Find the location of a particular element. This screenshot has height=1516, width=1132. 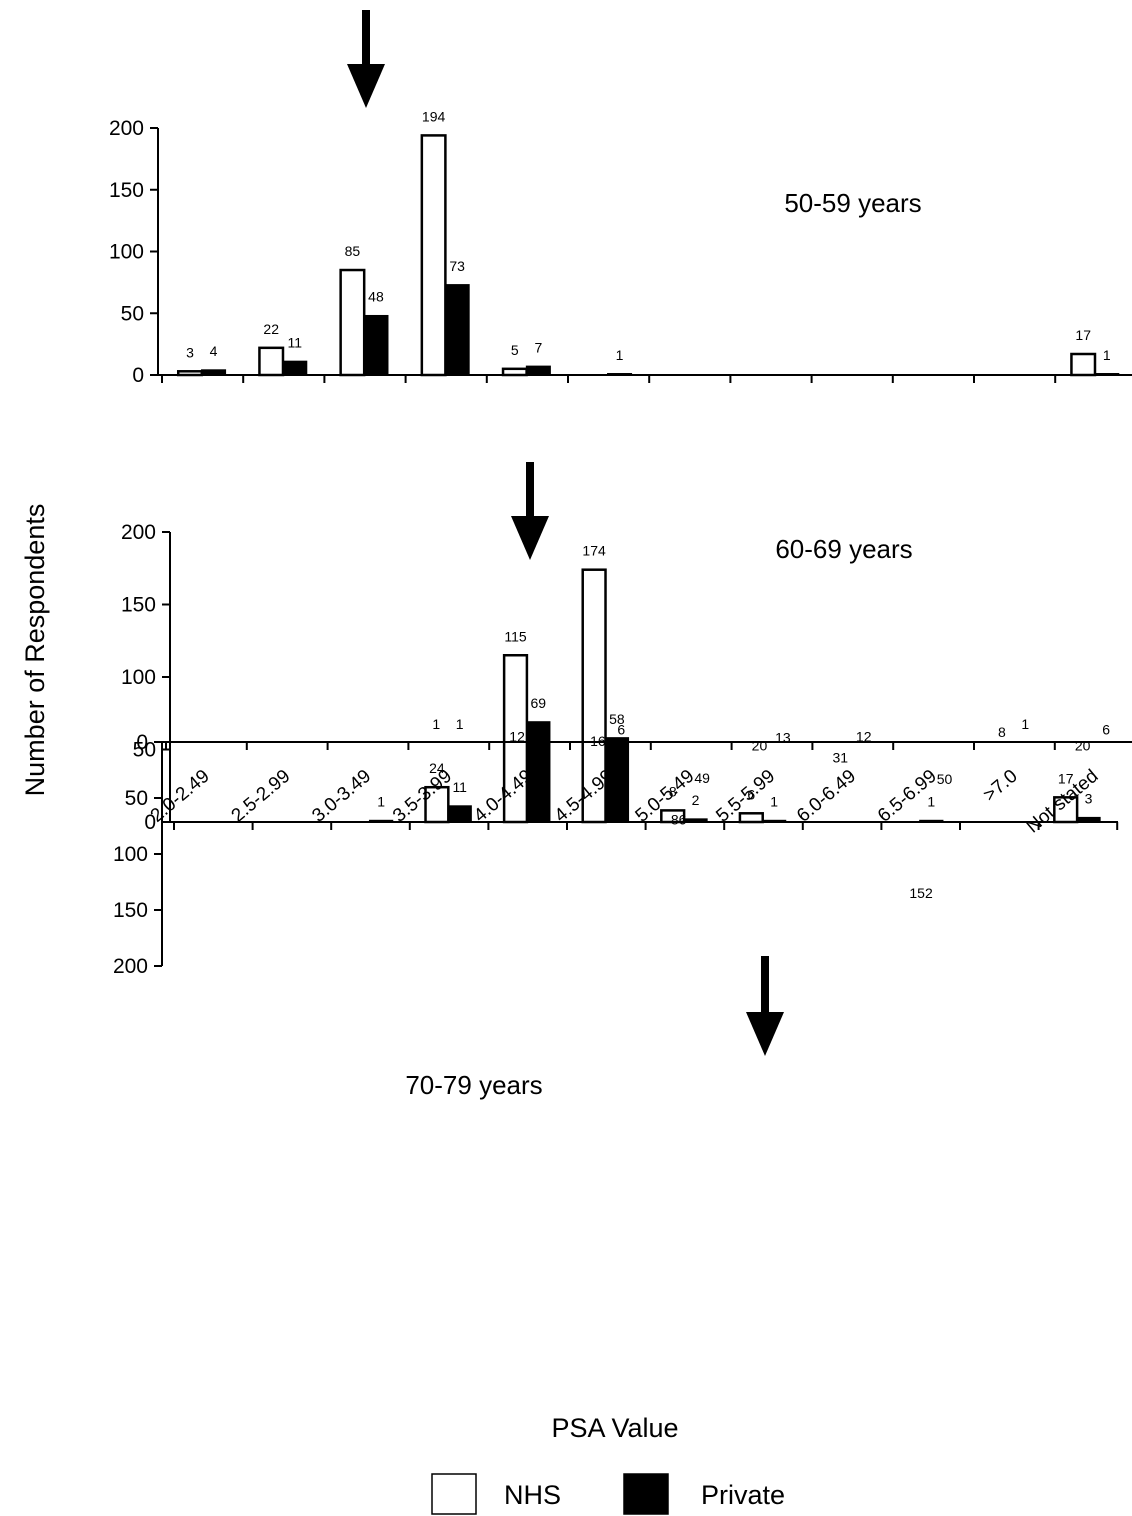

data-label-private: 4 is located at coordinates (214, 351).